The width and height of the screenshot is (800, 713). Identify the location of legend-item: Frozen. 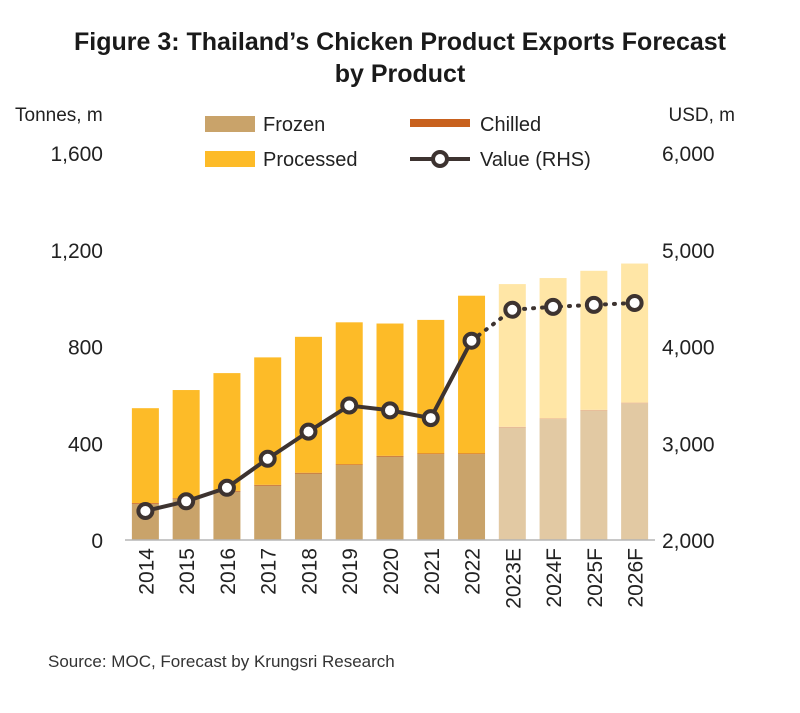
(265, 125).